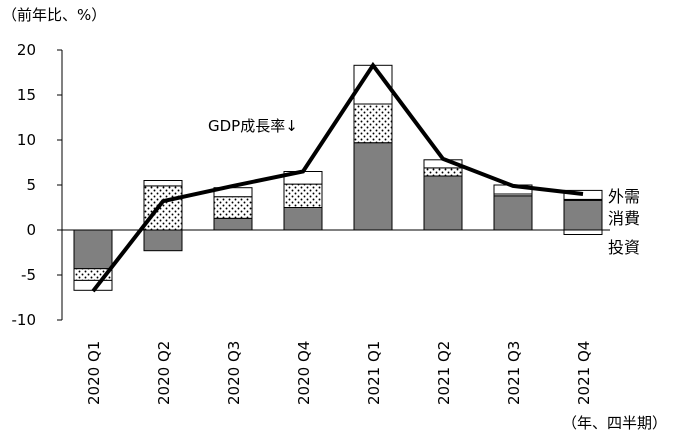 This screenshot has width=674, height=437. Describe the element at coordinates (444, 373) in the screenshot. I see `x-tick-label: 2021 Q2` at that location.